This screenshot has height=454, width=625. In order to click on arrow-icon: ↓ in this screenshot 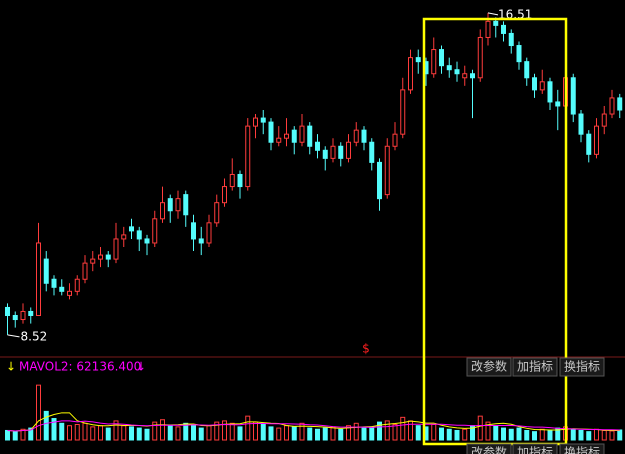, I will do `click(11, 367)`.